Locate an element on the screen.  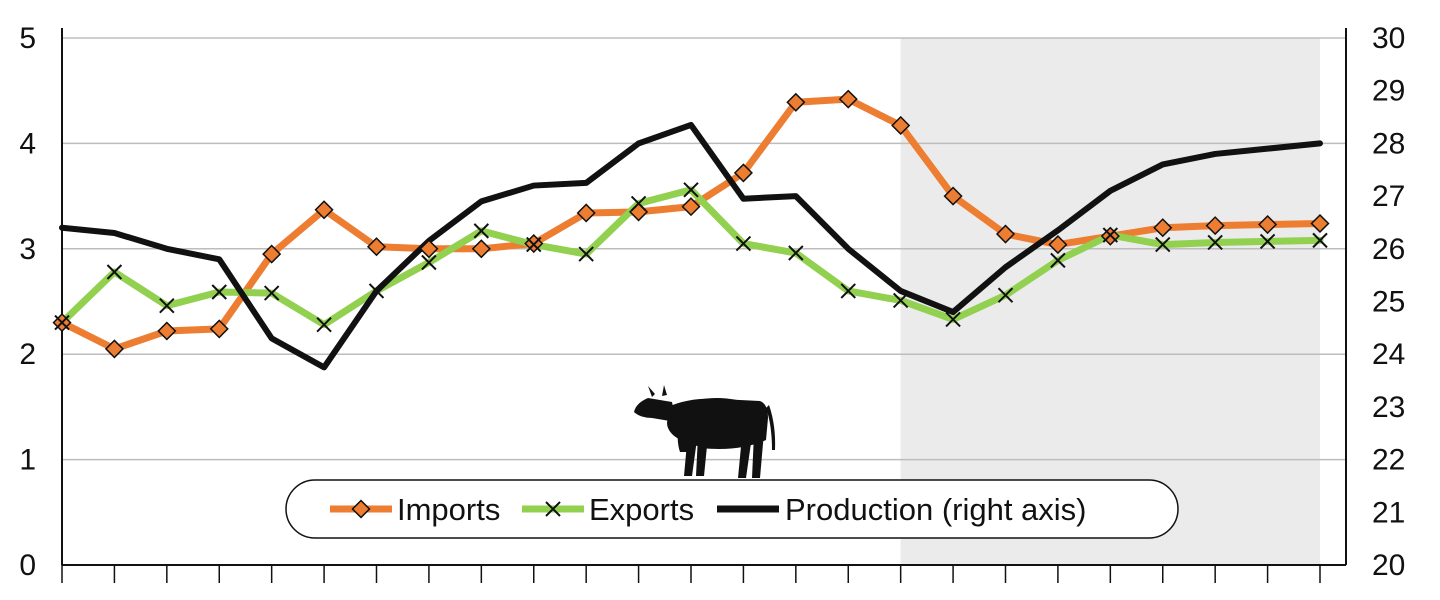
left-tick-label: 0 is located at coordinates (27, 565).